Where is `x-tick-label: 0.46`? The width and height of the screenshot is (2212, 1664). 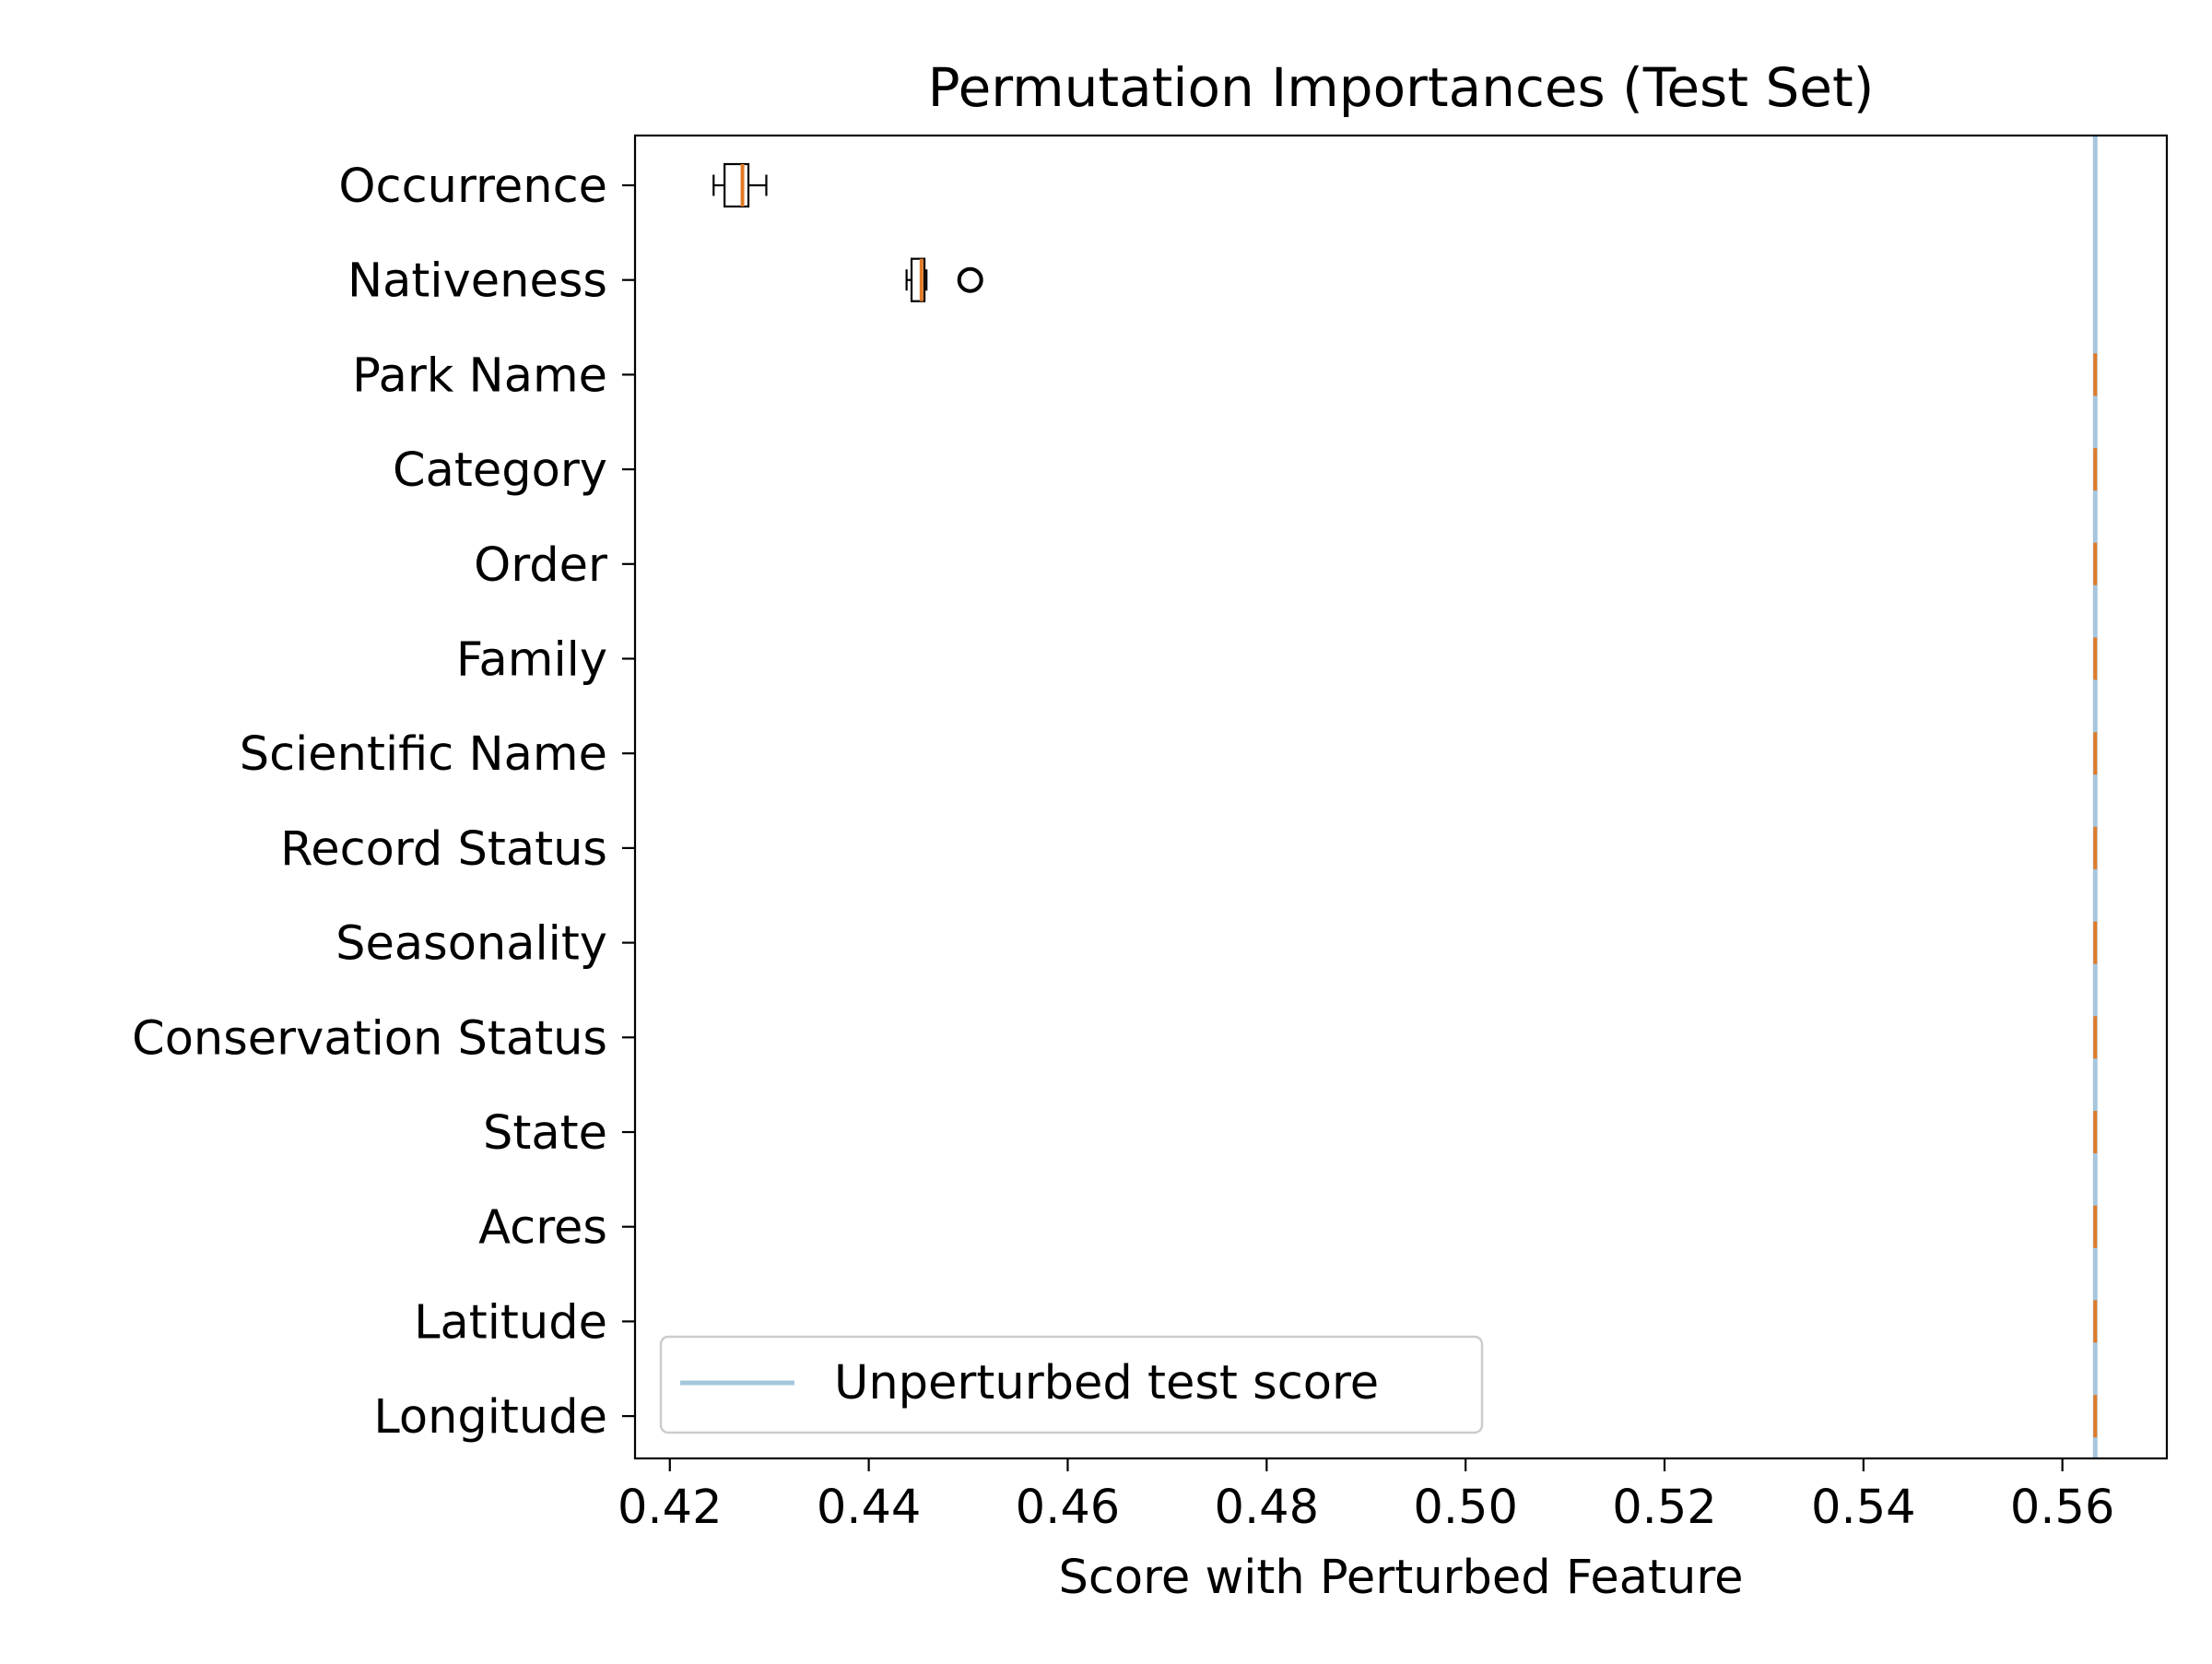 x-tick-label: 0.46 is located at coordinates (1068, 1508).